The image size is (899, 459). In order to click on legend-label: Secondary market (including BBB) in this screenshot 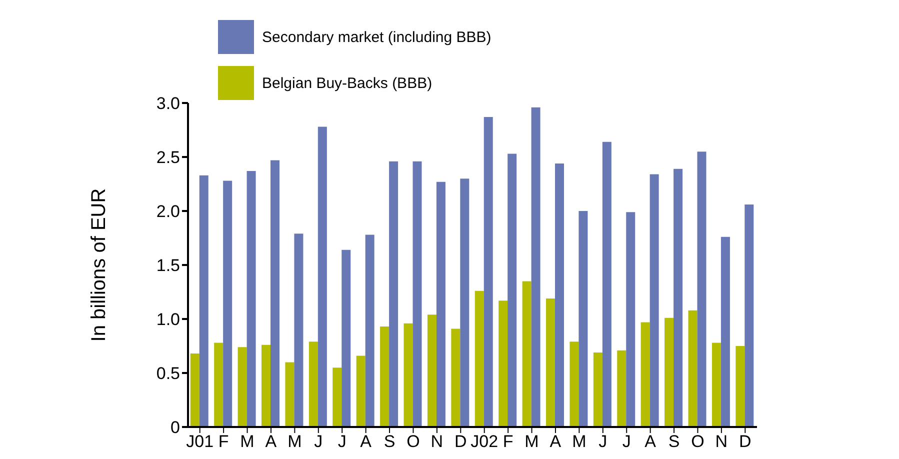, I will do `click(377, 37)`.